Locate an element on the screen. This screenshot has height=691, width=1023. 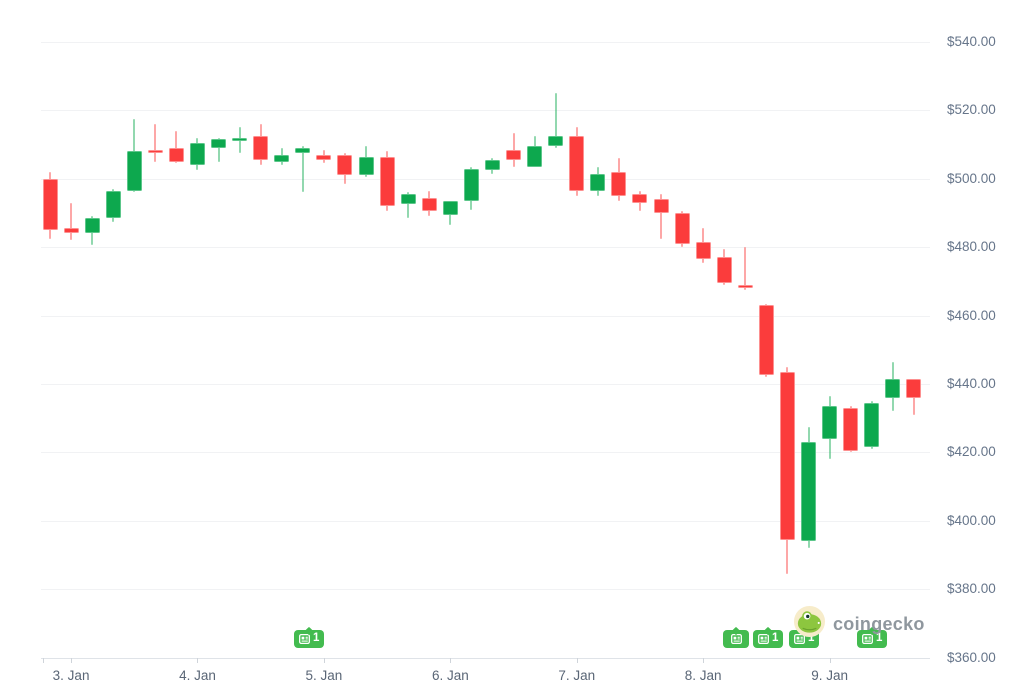
x-axis-label: 9. Jan is located at coordinates (829, 675).